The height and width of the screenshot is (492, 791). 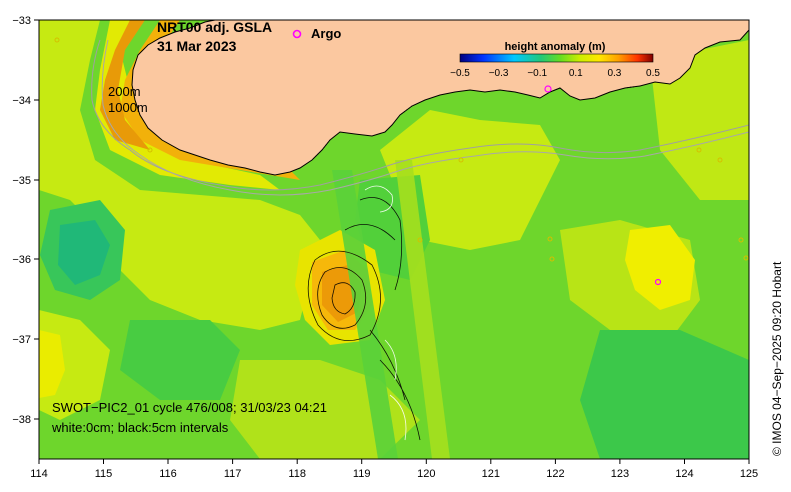 What do you see at coordinates (140, 427) in the screenshot?
I see `swot-note-line2: white:0cm; black:5cm intervals` at bounding box center [140, 427].